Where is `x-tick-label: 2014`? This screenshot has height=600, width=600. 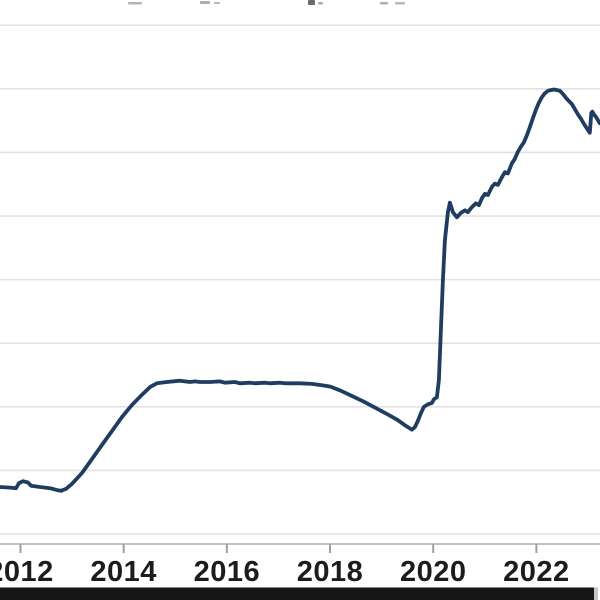 x-tick-label: 2014 is located at coordinates (123, 572).